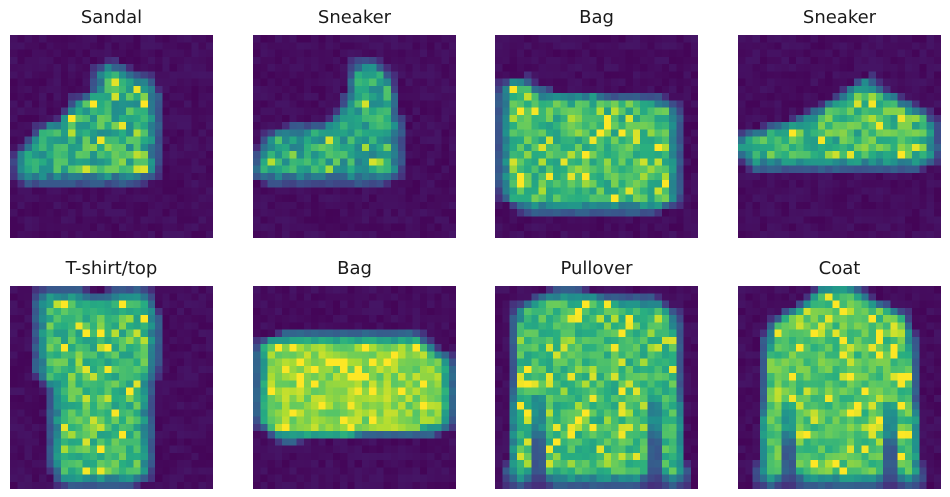 The height and width of the screenshot is (497, 950). I want to click on panel-sneaker-2: Sneaker, so click(839, 121).